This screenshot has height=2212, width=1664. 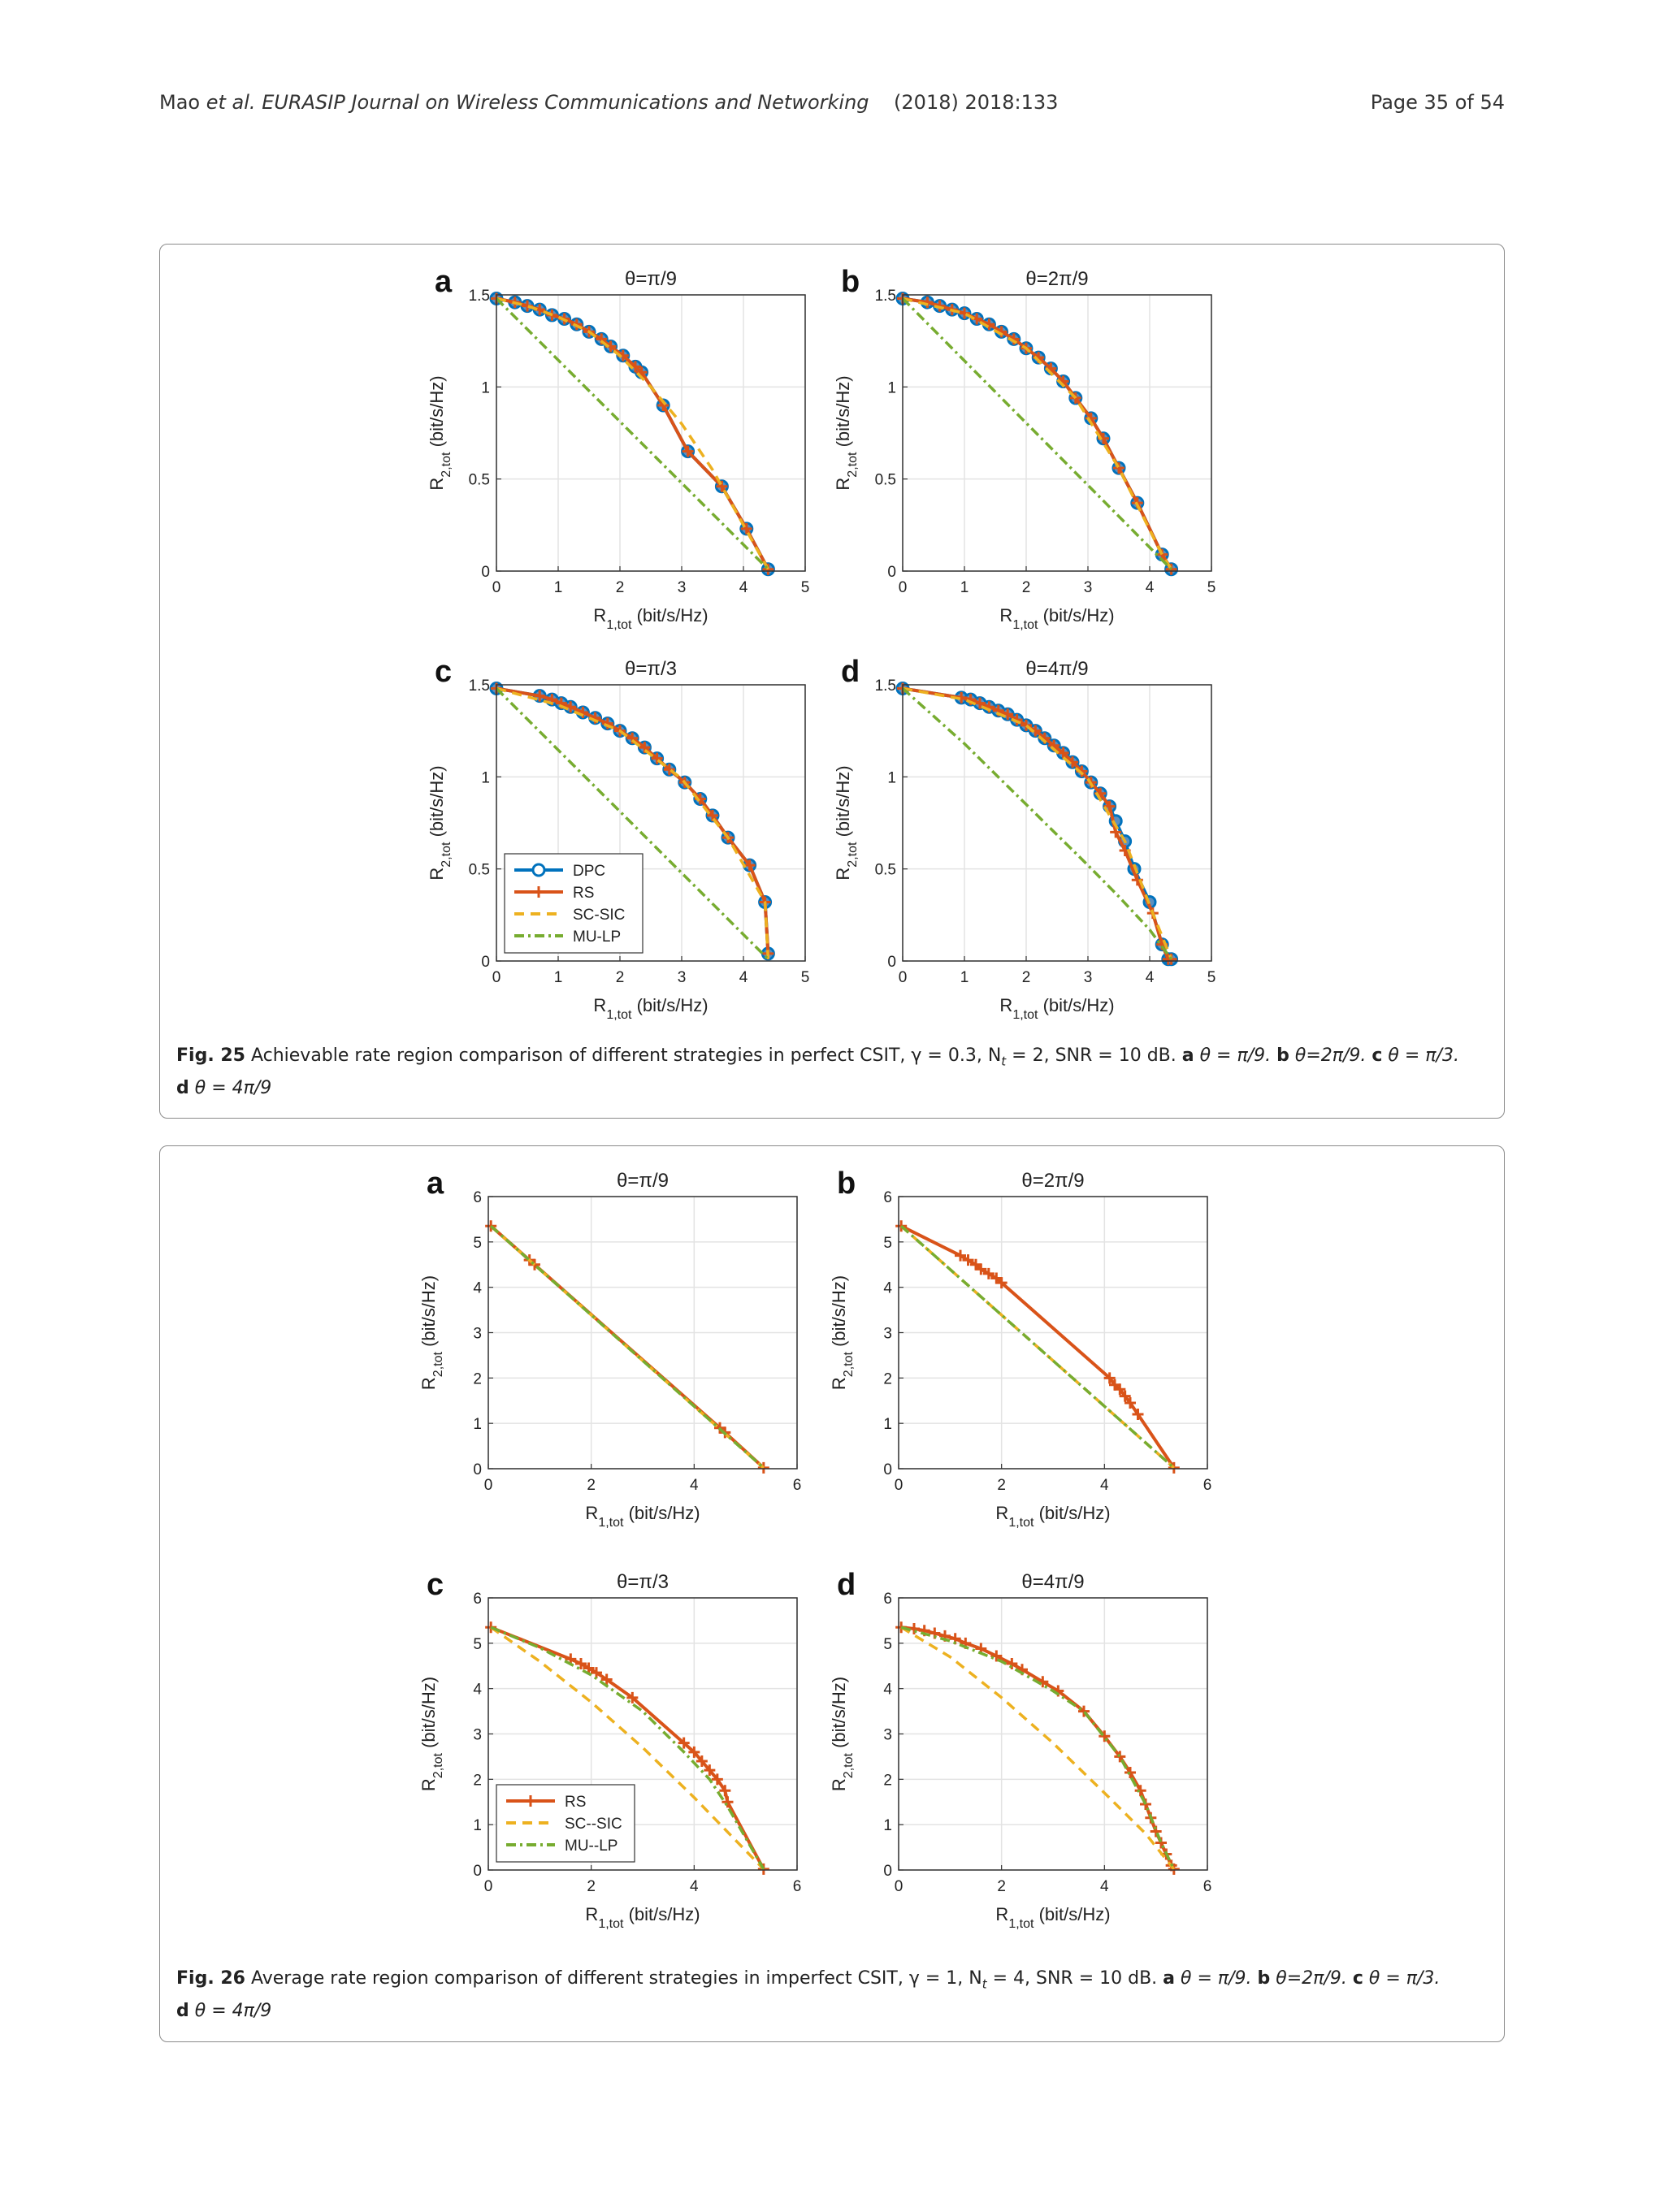 What do you see at coordinates (478, 1243) in the screenshot?
I see `y-tick-label: 5` at bounding box center [478, 1243].